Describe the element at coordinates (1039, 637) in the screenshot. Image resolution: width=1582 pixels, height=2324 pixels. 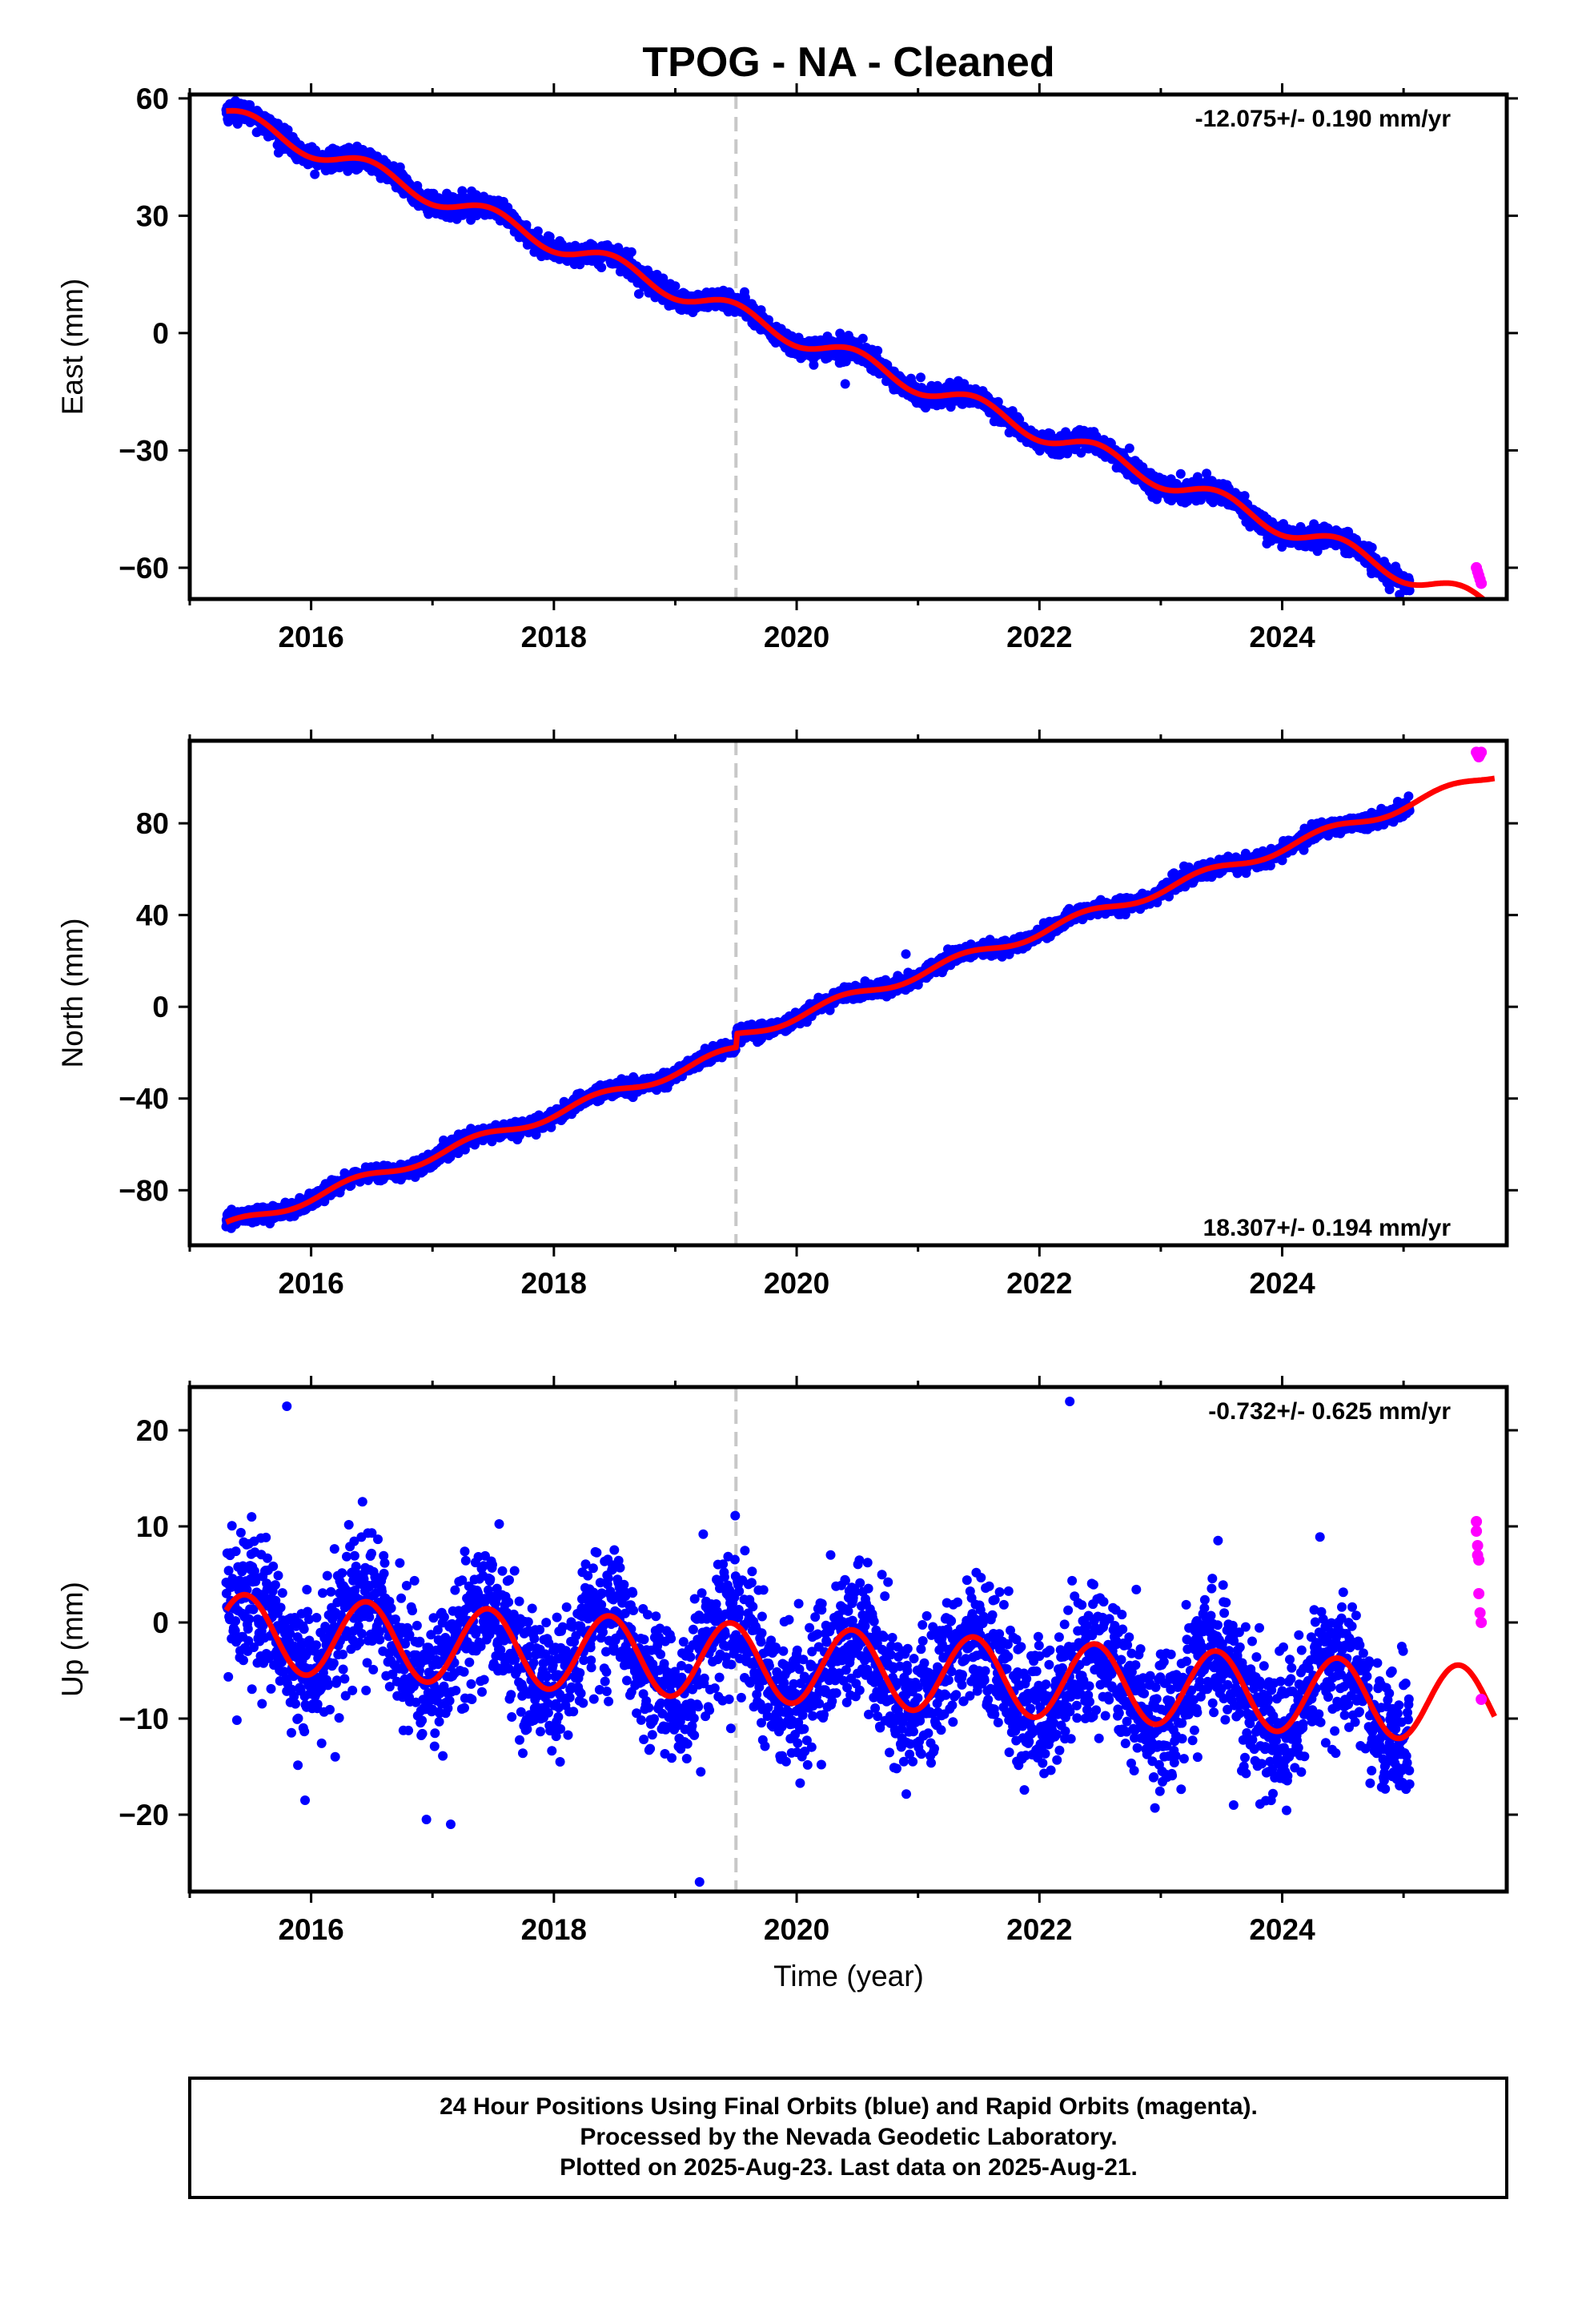
I see `x-tick-label: 2022` at that location.